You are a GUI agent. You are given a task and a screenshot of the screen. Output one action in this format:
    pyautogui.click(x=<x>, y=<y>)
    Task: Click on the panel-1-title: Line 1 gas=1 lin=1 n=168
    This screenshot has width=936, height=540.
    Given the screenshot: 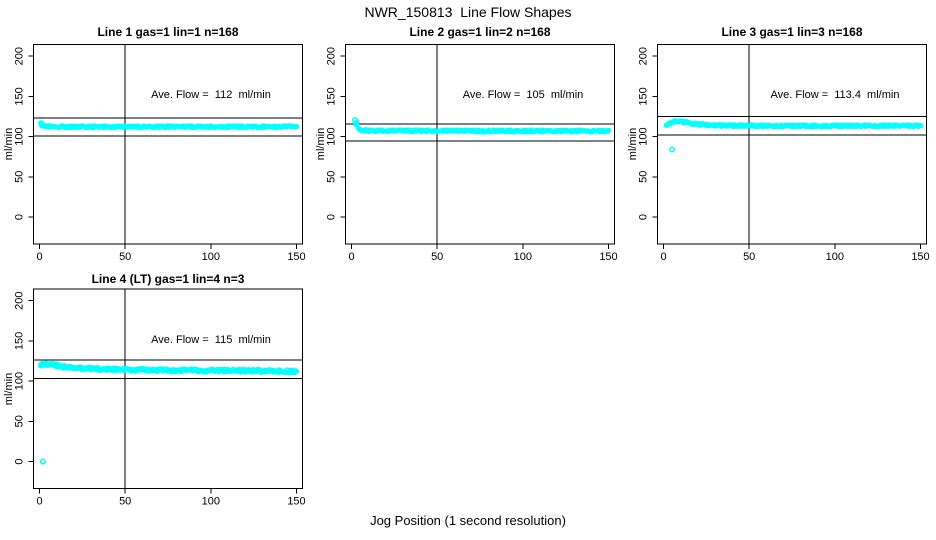 What is the action you would take?
    pyautogui.click(x=168, y=32)
    